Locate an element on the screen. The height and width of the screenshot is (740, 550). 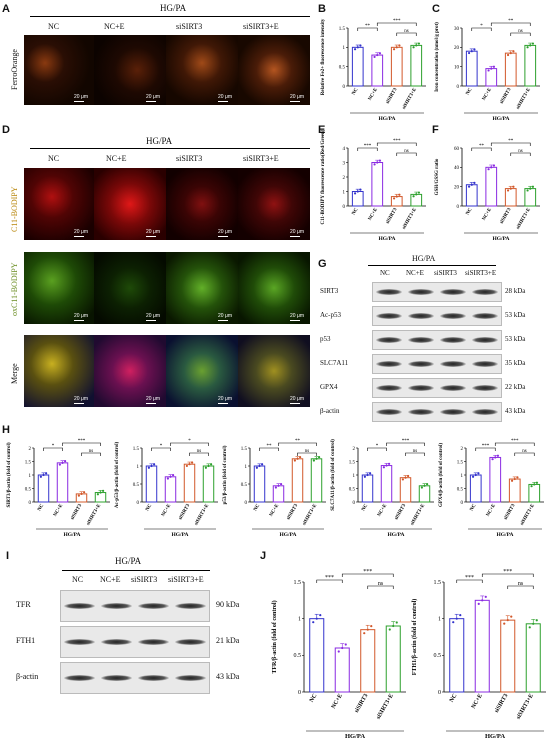
x-tick-label: NC+E is located at coordinates (477, 701).